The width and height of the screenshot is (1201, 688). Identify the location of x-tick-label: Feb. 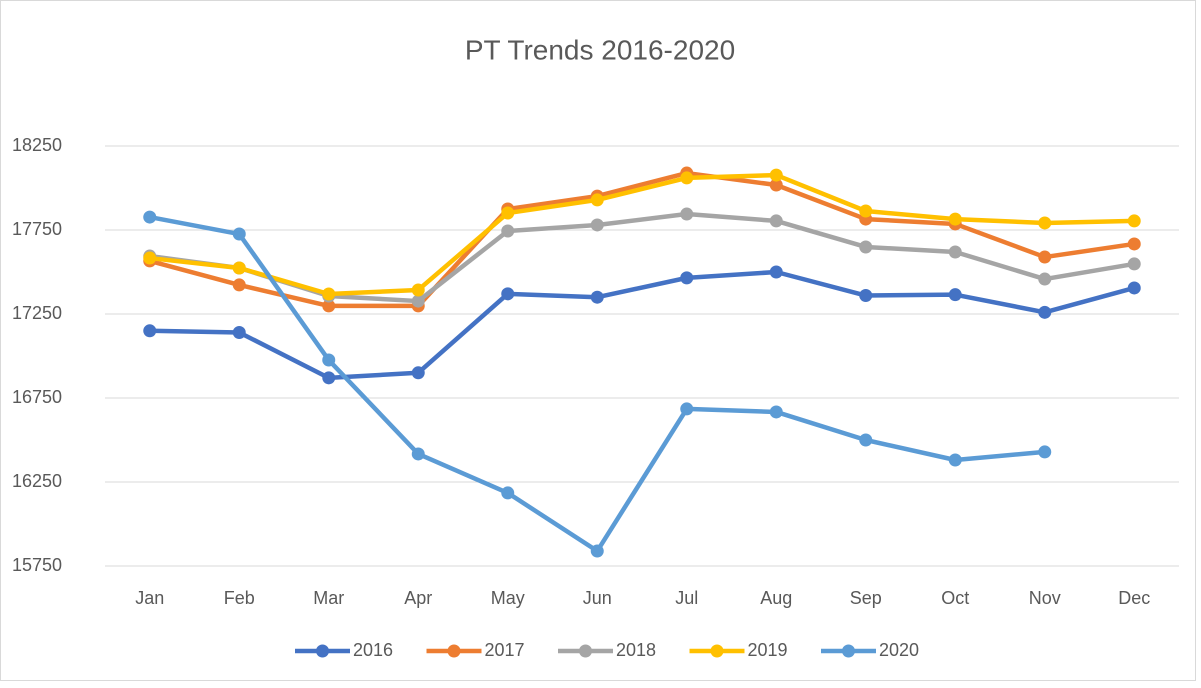
(239, 598).